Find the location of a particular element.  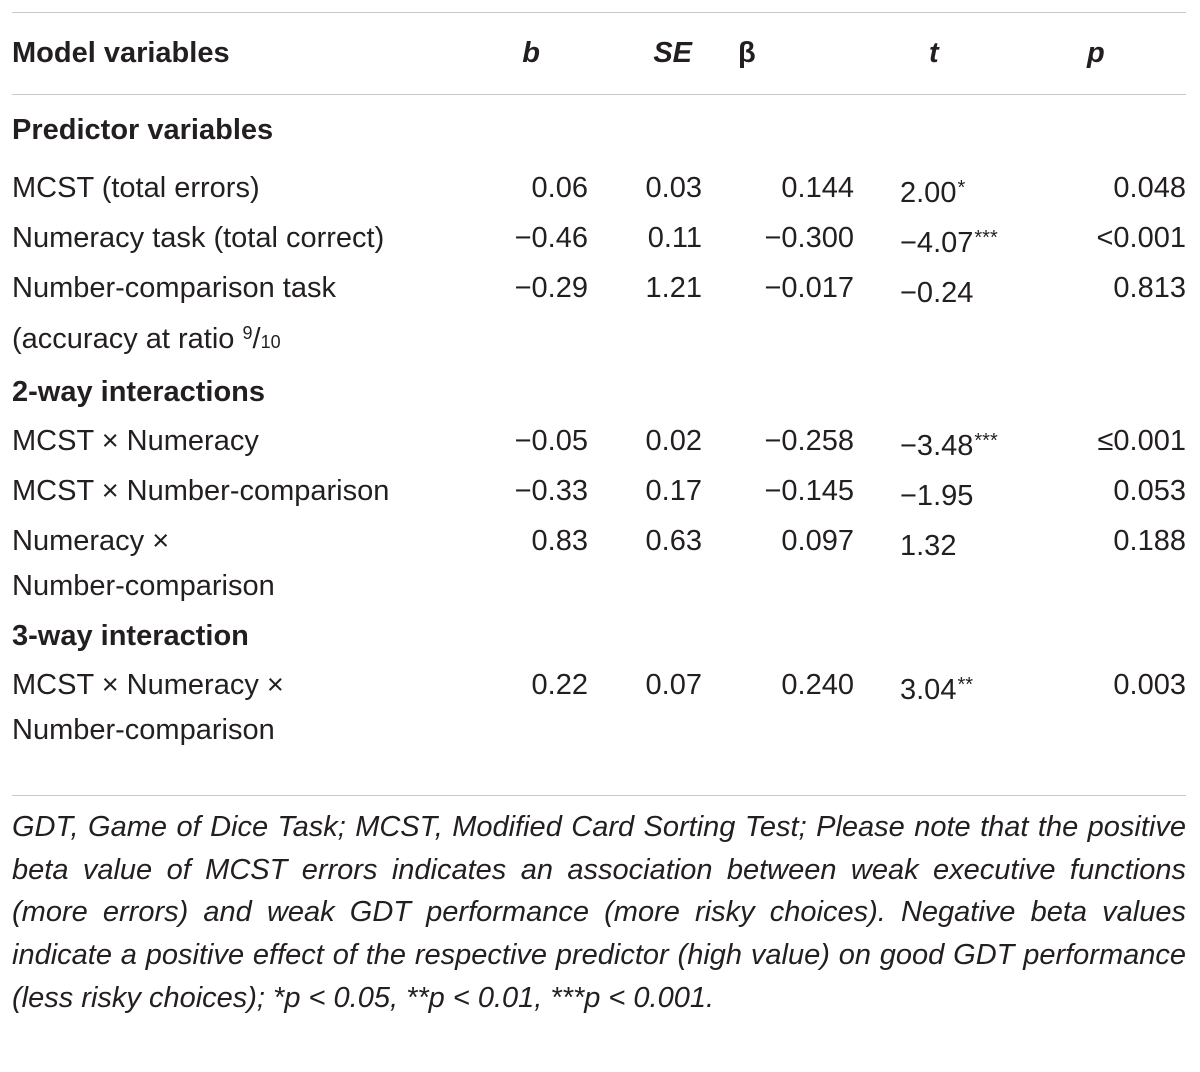

cell-b: −0.46 is located at coordinates (551, 238).